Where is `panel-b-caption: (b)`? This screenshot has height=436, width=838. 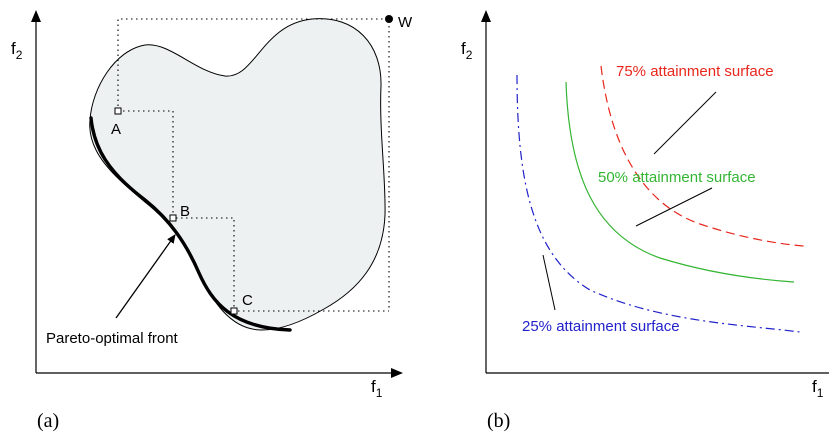
panel-b-caption: (b) is located at coordinates (498, 421).